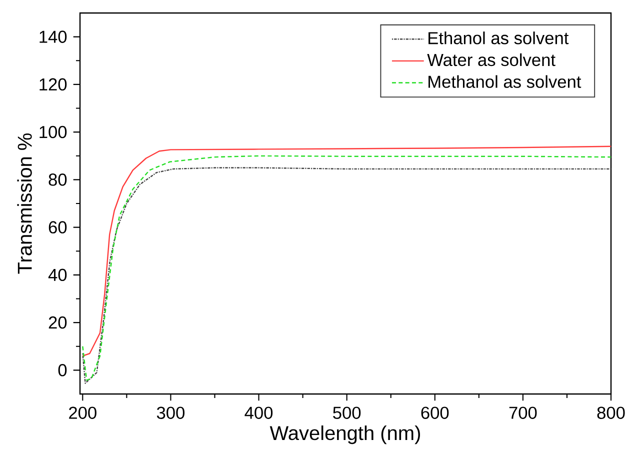  Describe the element at coordinates (505, 81) in the screenshot. I see `legend-label: Methanol as solvent` at that location.